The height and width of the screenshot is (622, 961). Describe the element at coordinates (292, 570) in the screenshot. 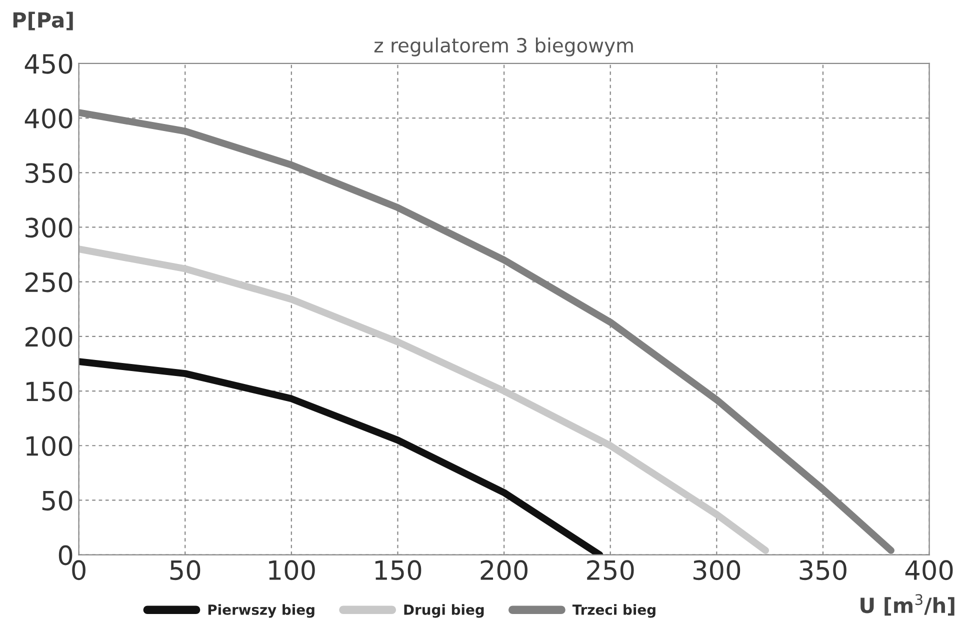

I see `x-tick-label: 100` at that location.